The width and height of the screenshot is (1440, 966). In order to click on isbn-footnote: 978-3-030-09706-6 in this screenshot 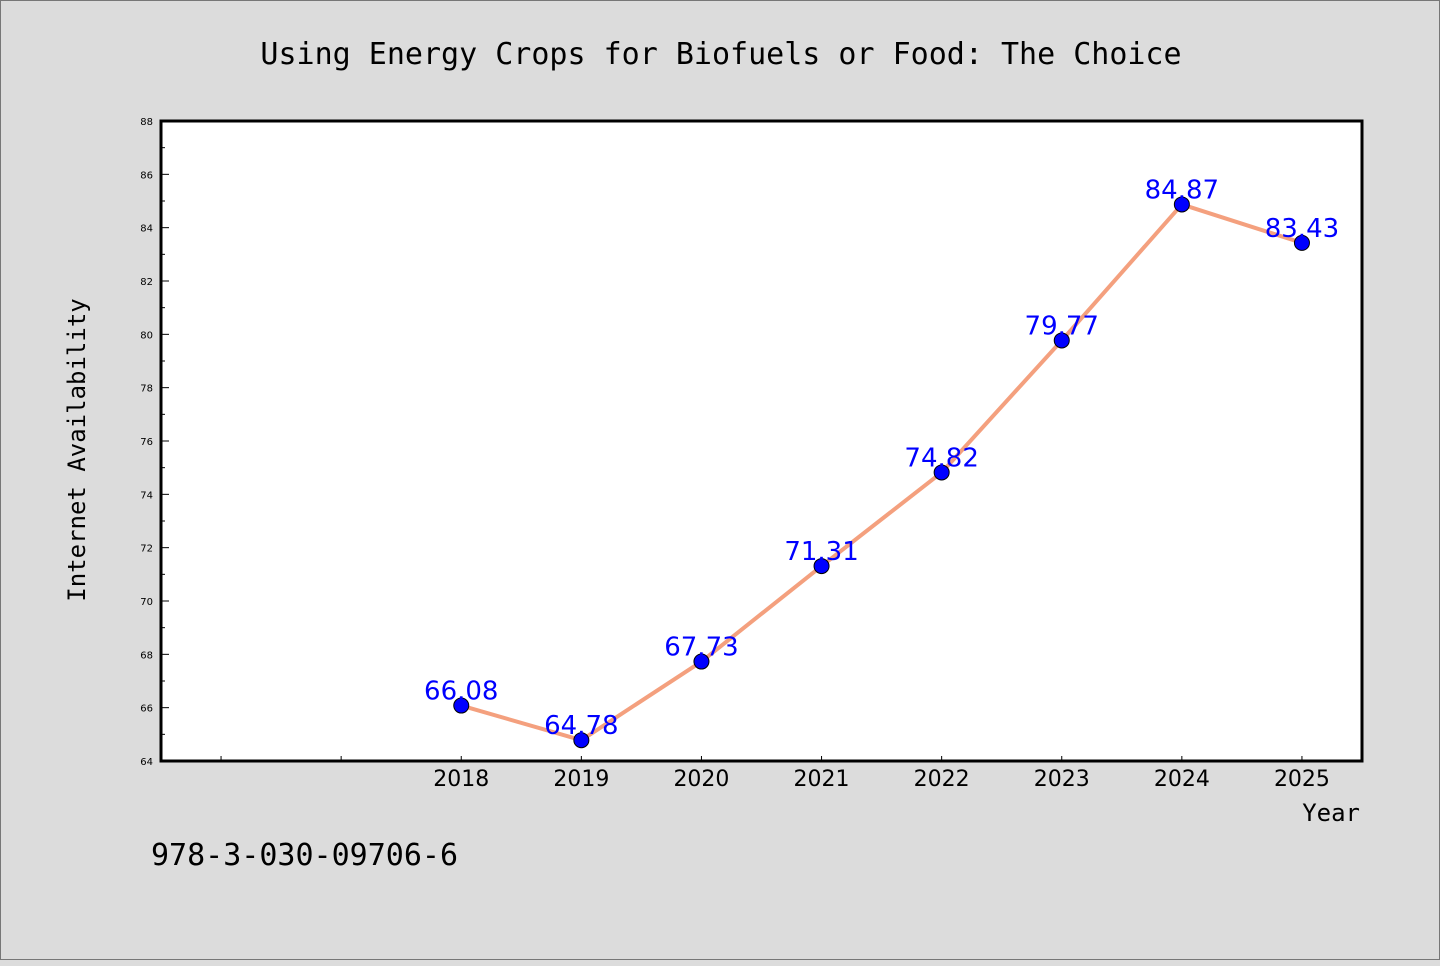, I will do `click(304, 855)`.